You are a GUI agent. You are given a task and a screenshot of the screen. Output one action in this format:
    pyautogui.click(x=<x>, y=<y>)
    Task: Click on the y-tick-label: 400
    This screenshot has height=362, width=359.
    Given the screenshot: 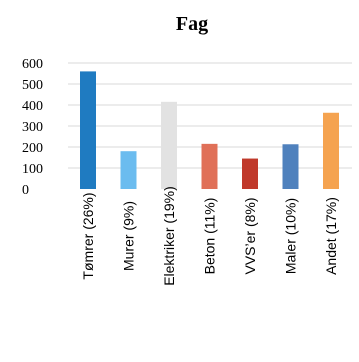 What is the action you would take?
    pyautogui.click(x=32, y=106)
    